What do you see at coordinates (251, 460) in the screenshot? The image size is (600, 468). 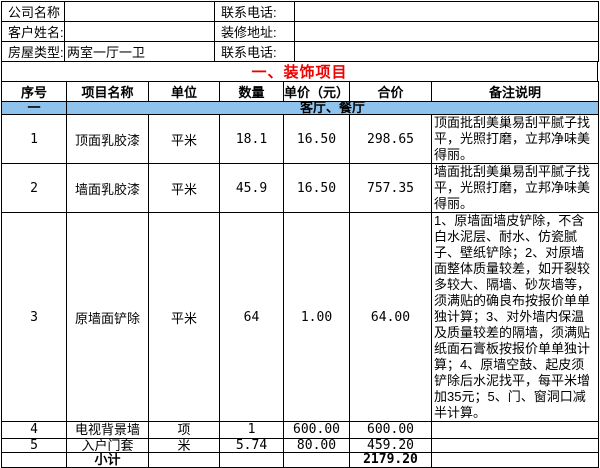 I see `subtotal-empty-qty` at bounding box center [251, 460].